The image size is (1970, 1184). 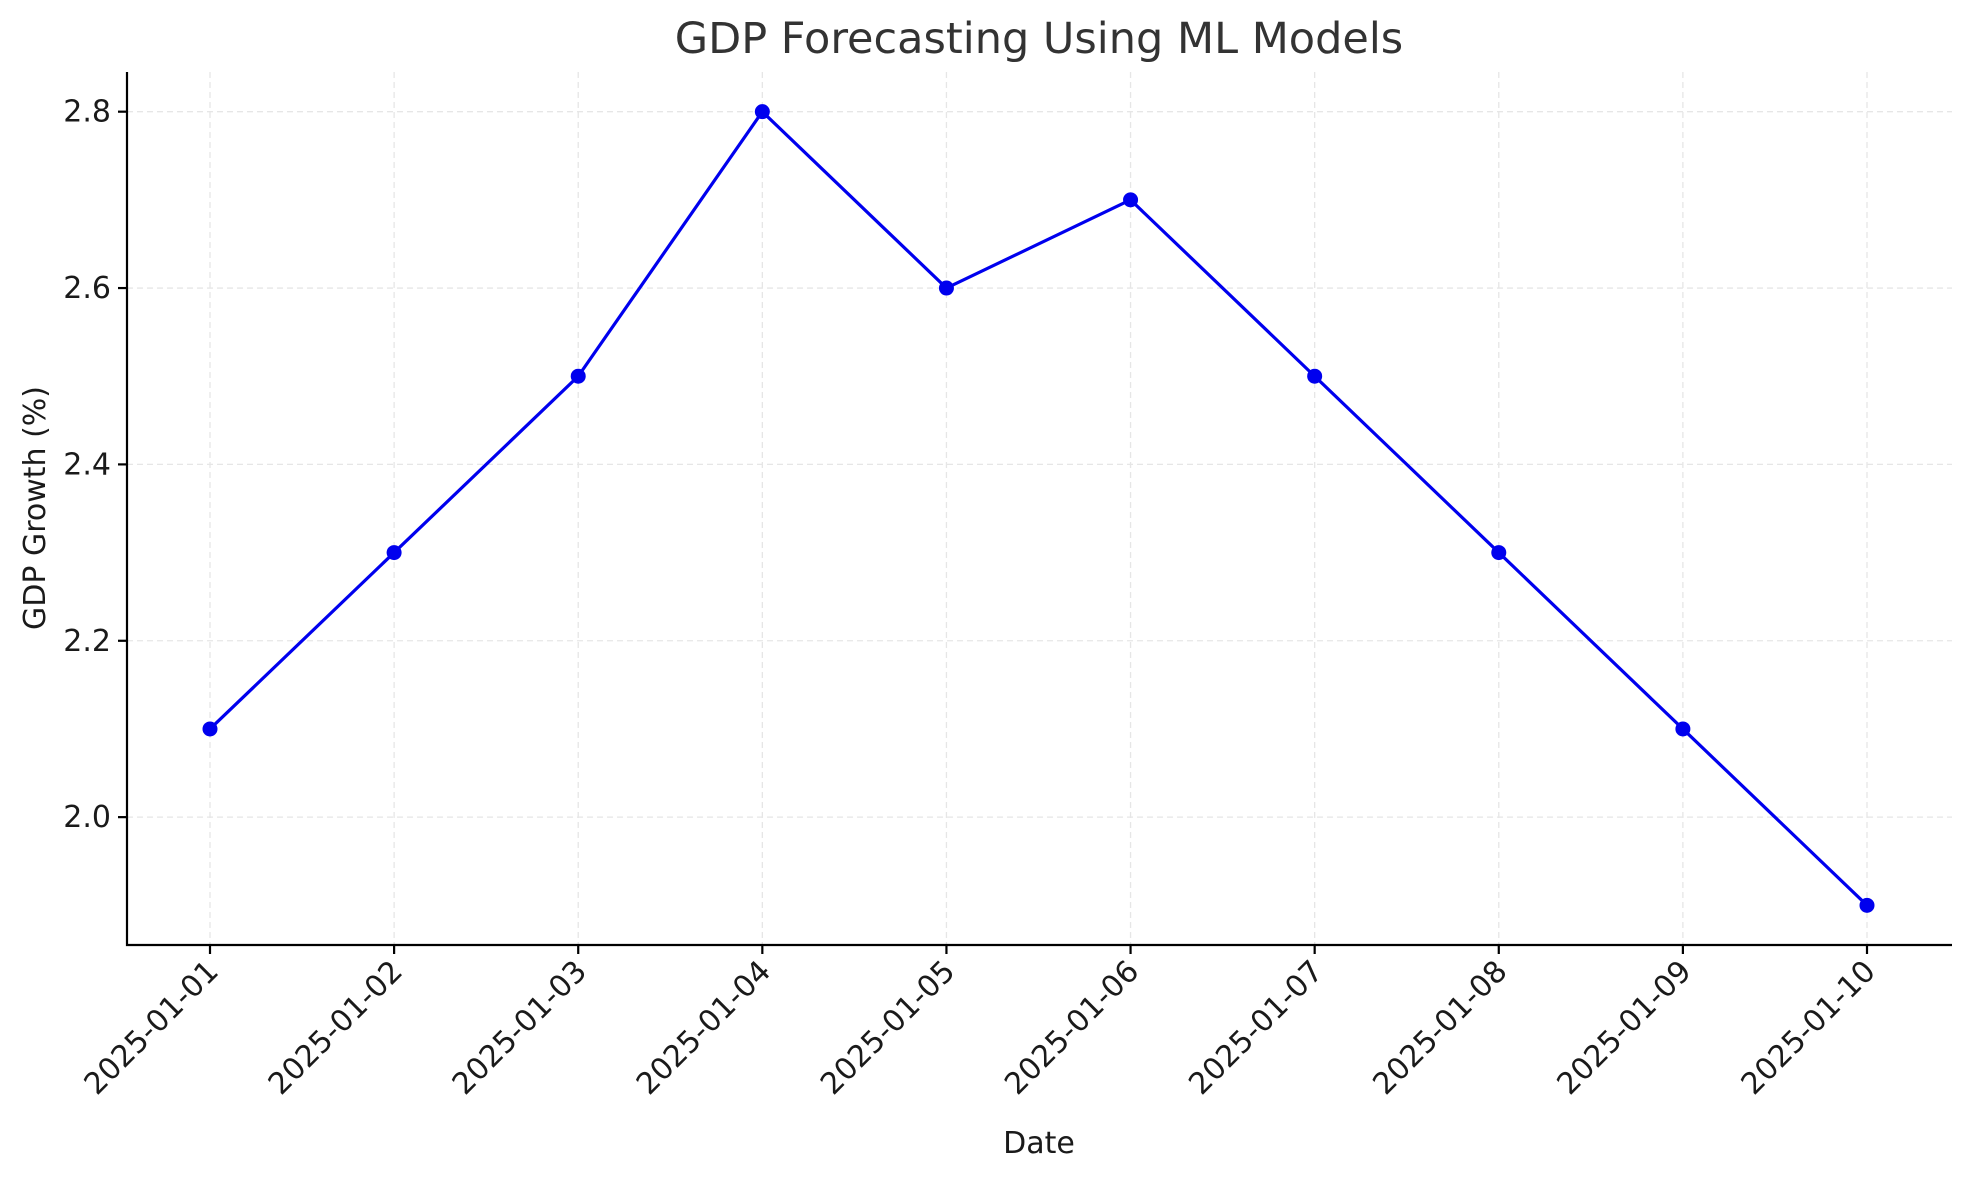 I want to click on y-tick-label: 2.0, so click(x=87, y=817).